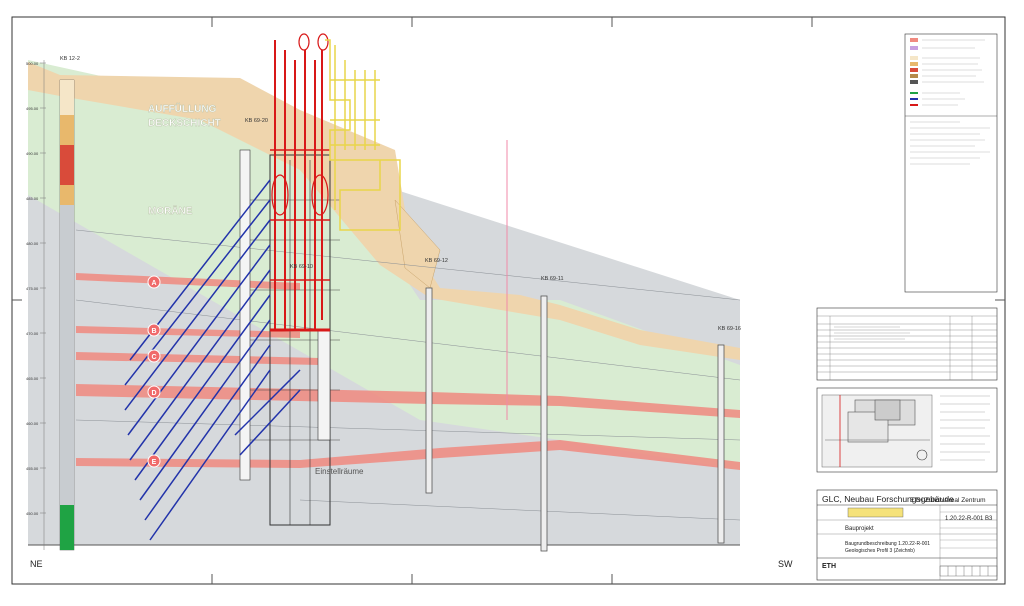  Describe the element at coordinates (32, 513) in the screenshot. I see `elevation-label: 450.00` at that location.